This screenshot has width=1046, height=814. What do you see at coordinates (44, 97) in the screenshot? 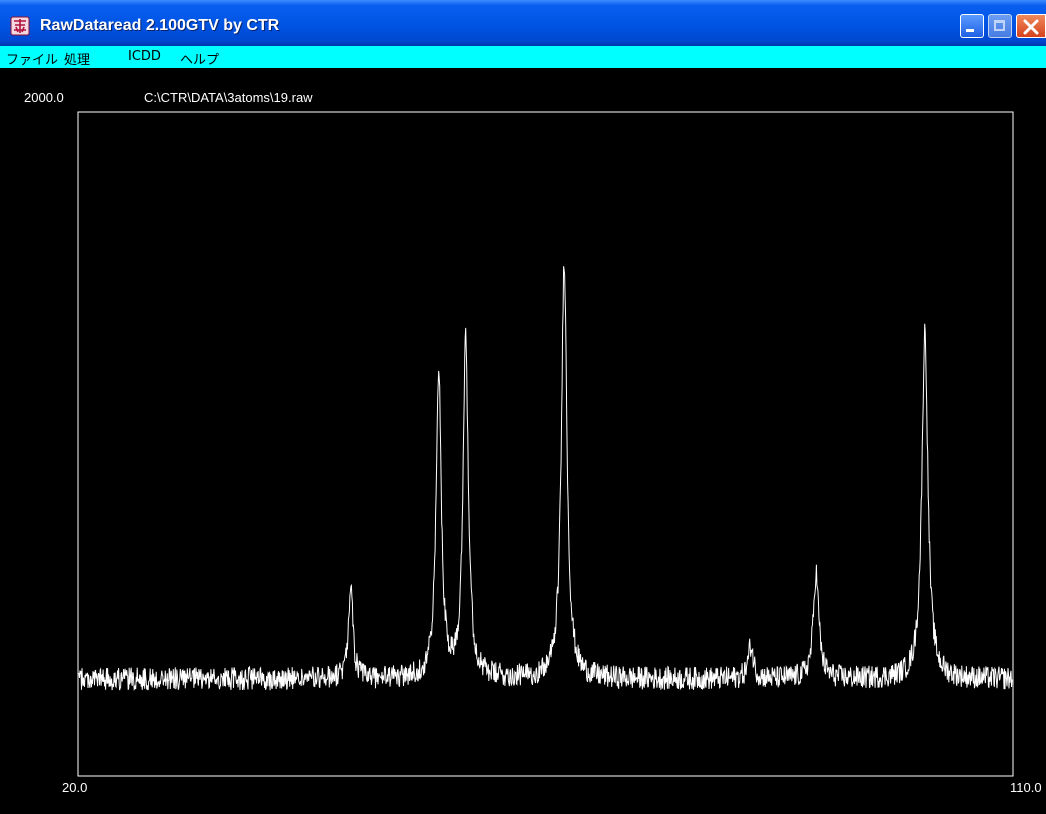
I see `y-max-label: 2000.0` at bounding box center [44, 97].